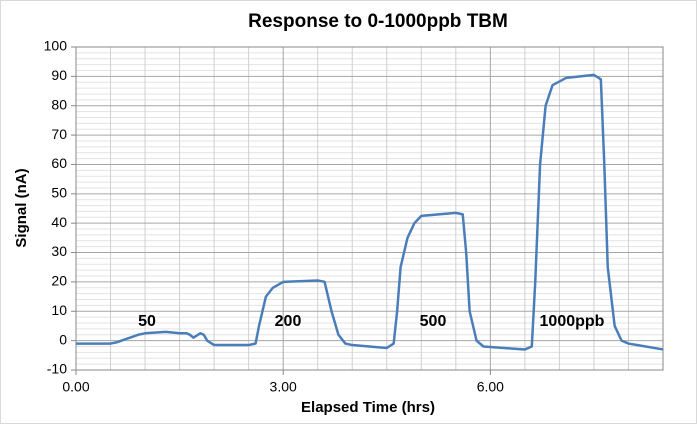  I want to click on y-tick-label: 80, so click(59, 104).